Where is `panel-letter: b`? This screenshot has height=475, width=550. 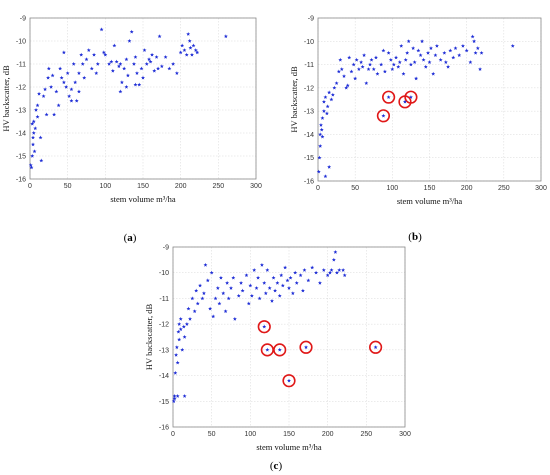
panel-letter: b is located at coordinates (415, 237).